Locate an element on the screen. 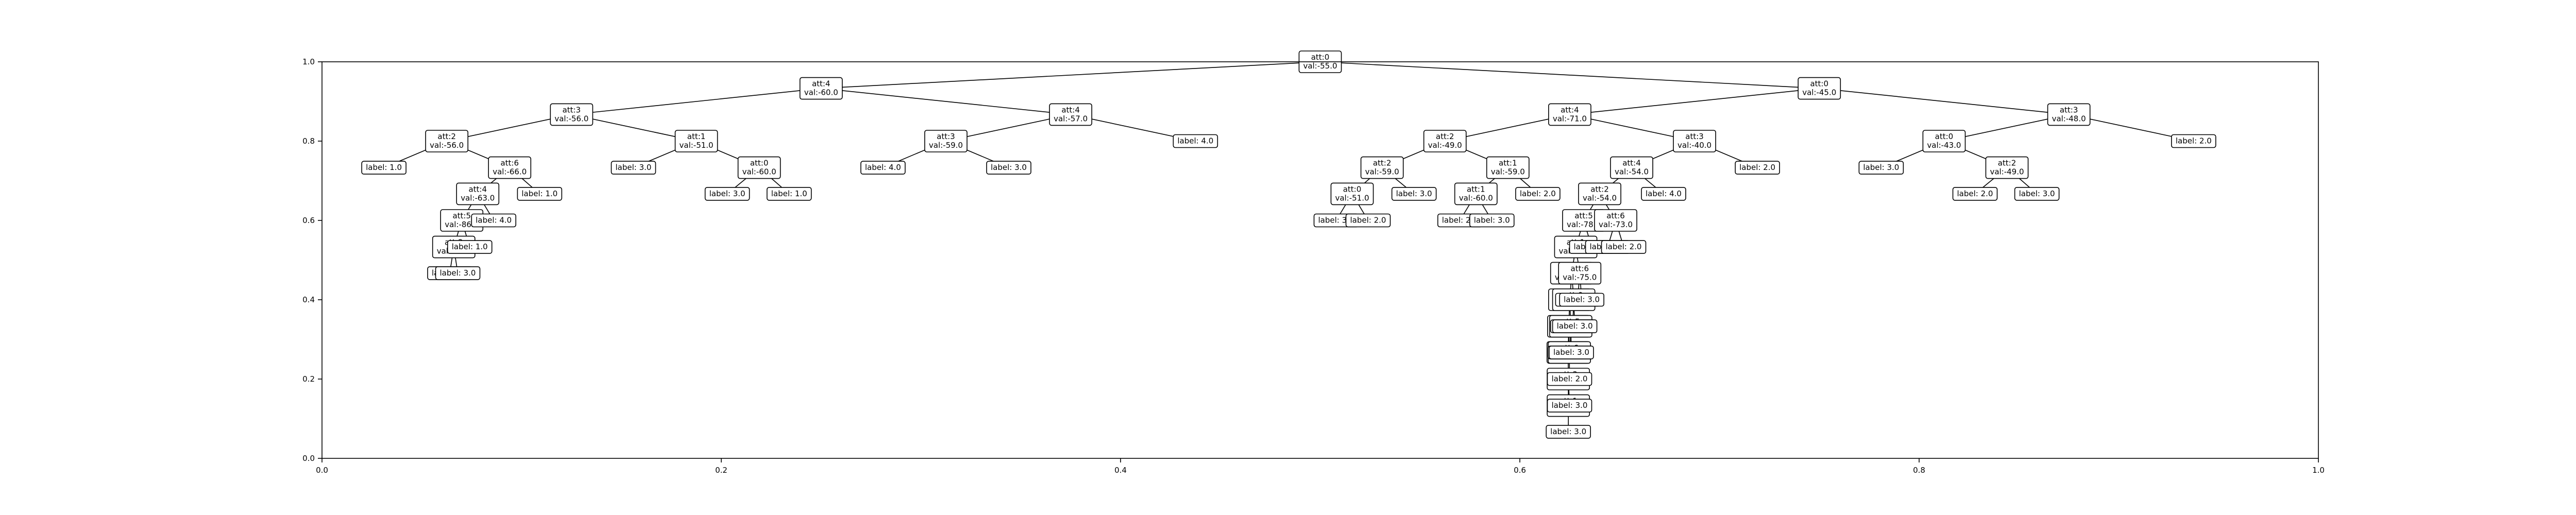 This screenshot has width=2576, height=515. node-value: val:-40.0 is located at coordinates (1694, 145).